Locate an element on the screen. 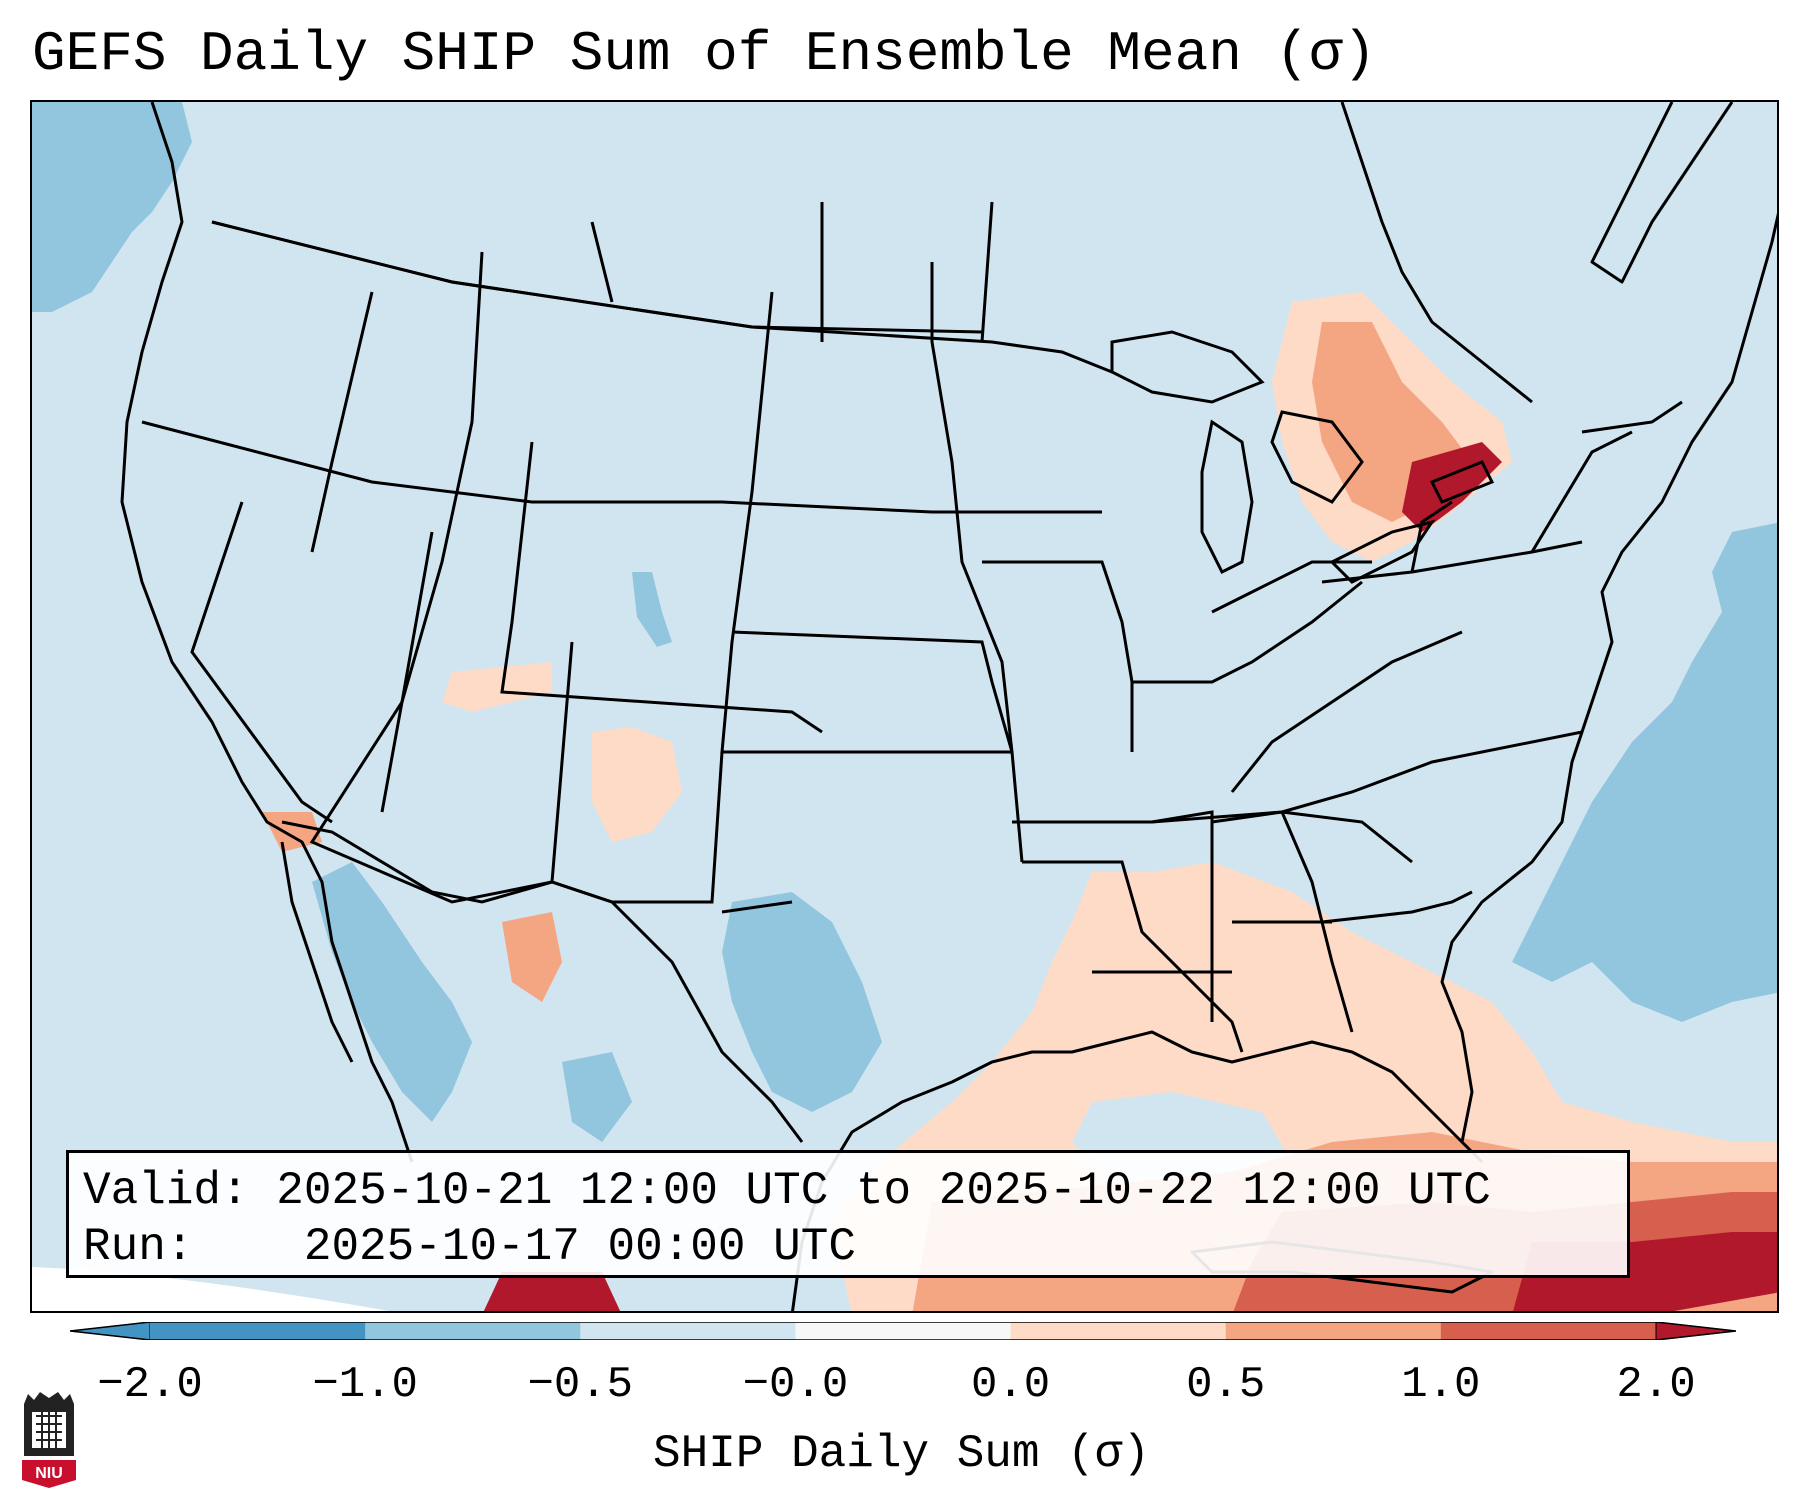 This screenshot has height=1506, width=1803. colorbar-tick-label: 2.0 is located at coordinates (1656, 1385).